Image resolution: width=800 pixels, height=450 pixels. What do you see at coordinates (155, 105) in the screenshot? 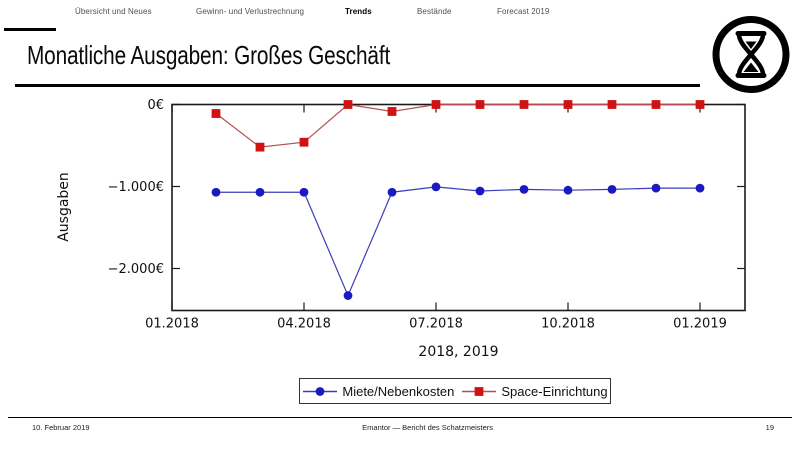
I see `y-tick-label: 0€` at bounding box center [155, 105].